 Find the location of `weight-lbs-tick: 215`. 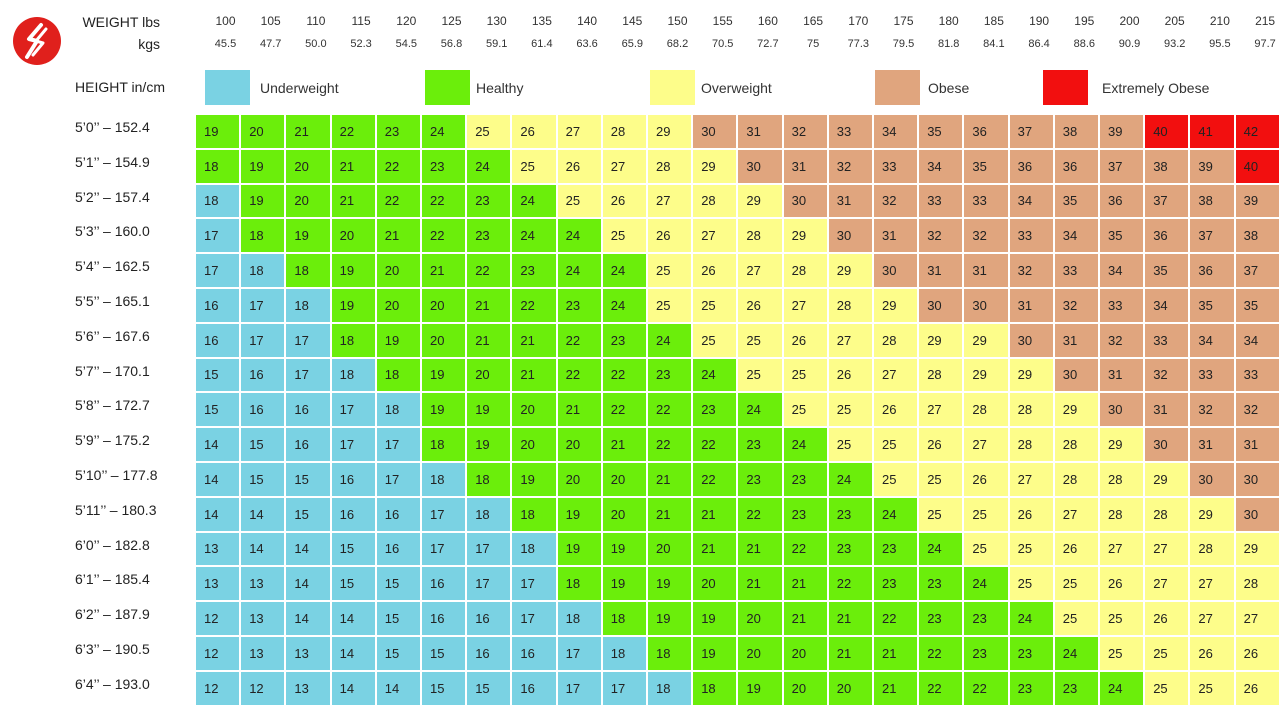

weight-lbs-tick: 215 is located at coordinates (1265, 21).